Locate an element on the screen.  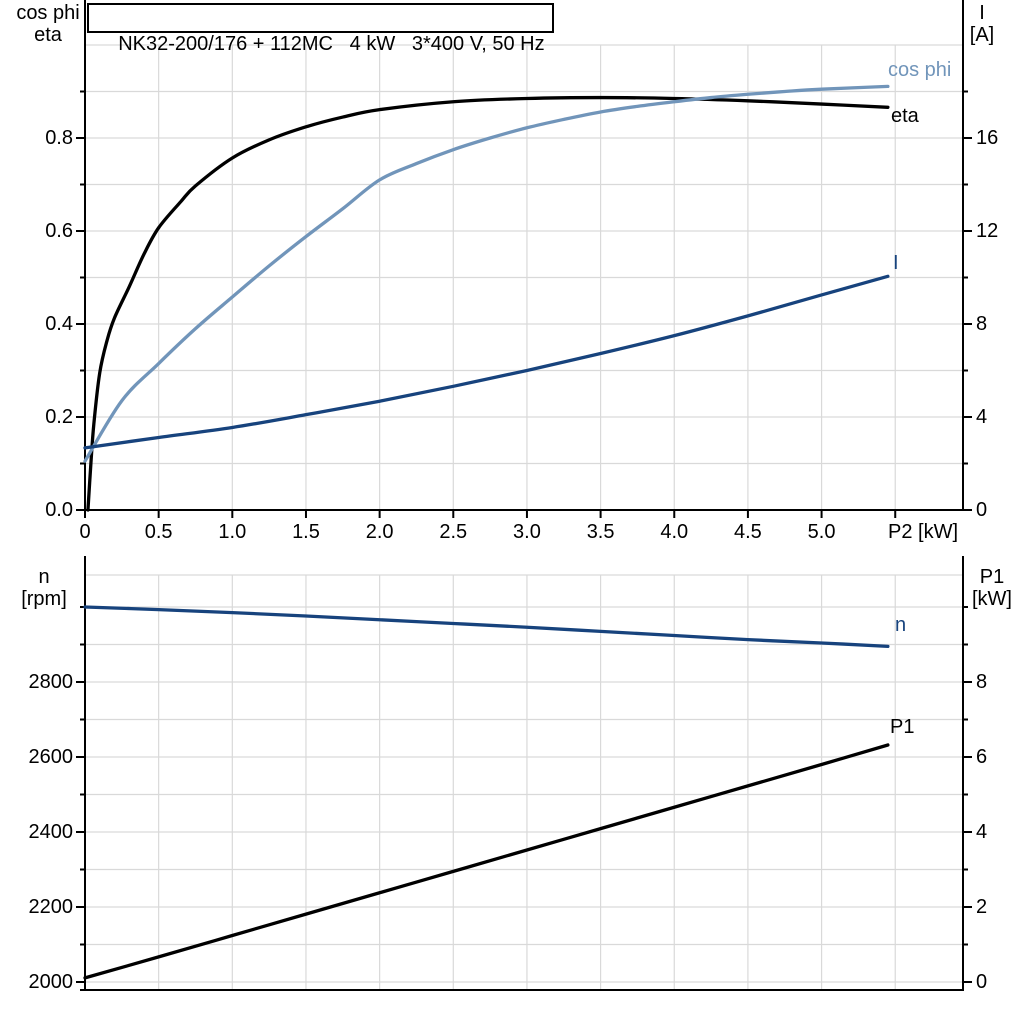
y-left-tick-label: 0.4 is located at coordinates (59, 324).